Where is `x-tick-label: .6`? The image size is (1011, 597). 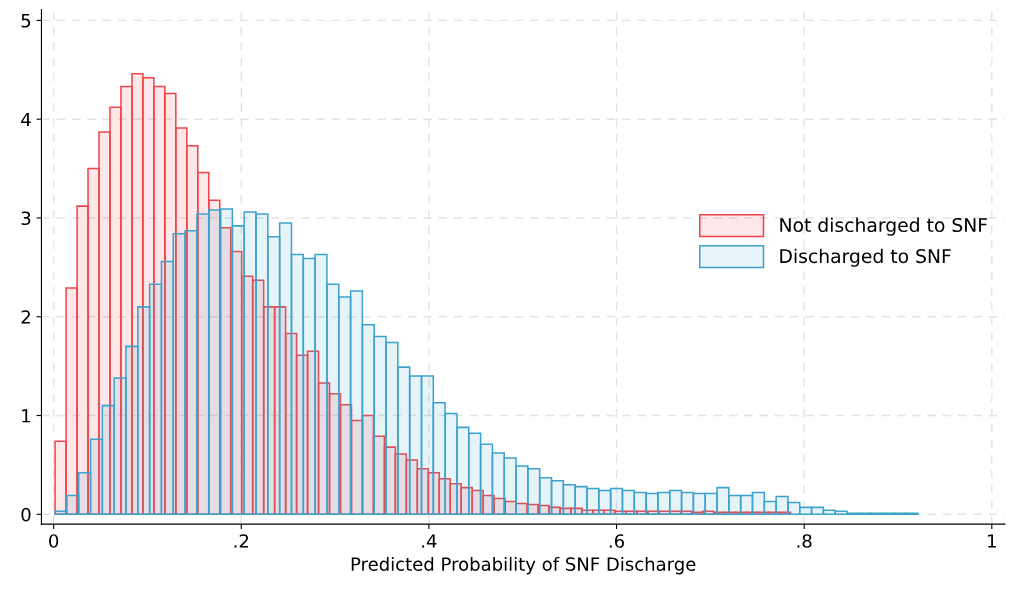
x-tick-label: .6 is located at coordinates (617, 541).